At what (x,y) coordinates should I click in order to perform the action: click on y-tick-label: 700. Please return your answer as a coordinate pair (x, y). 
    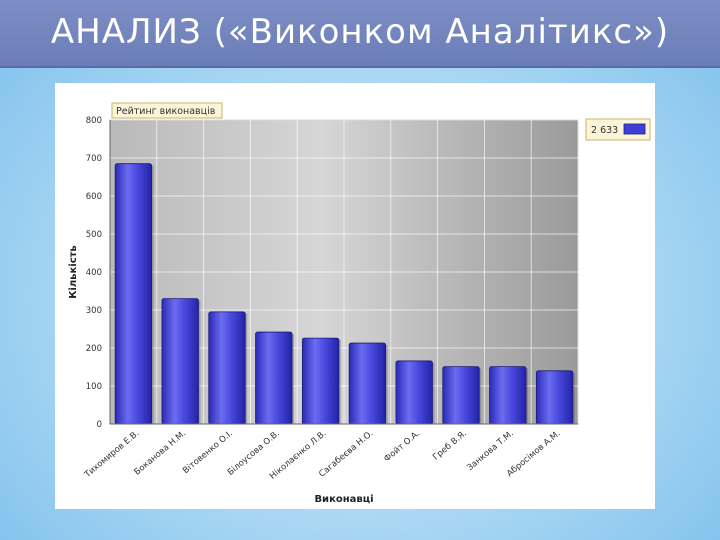
    Looking at the image, I should click on (94, 159).